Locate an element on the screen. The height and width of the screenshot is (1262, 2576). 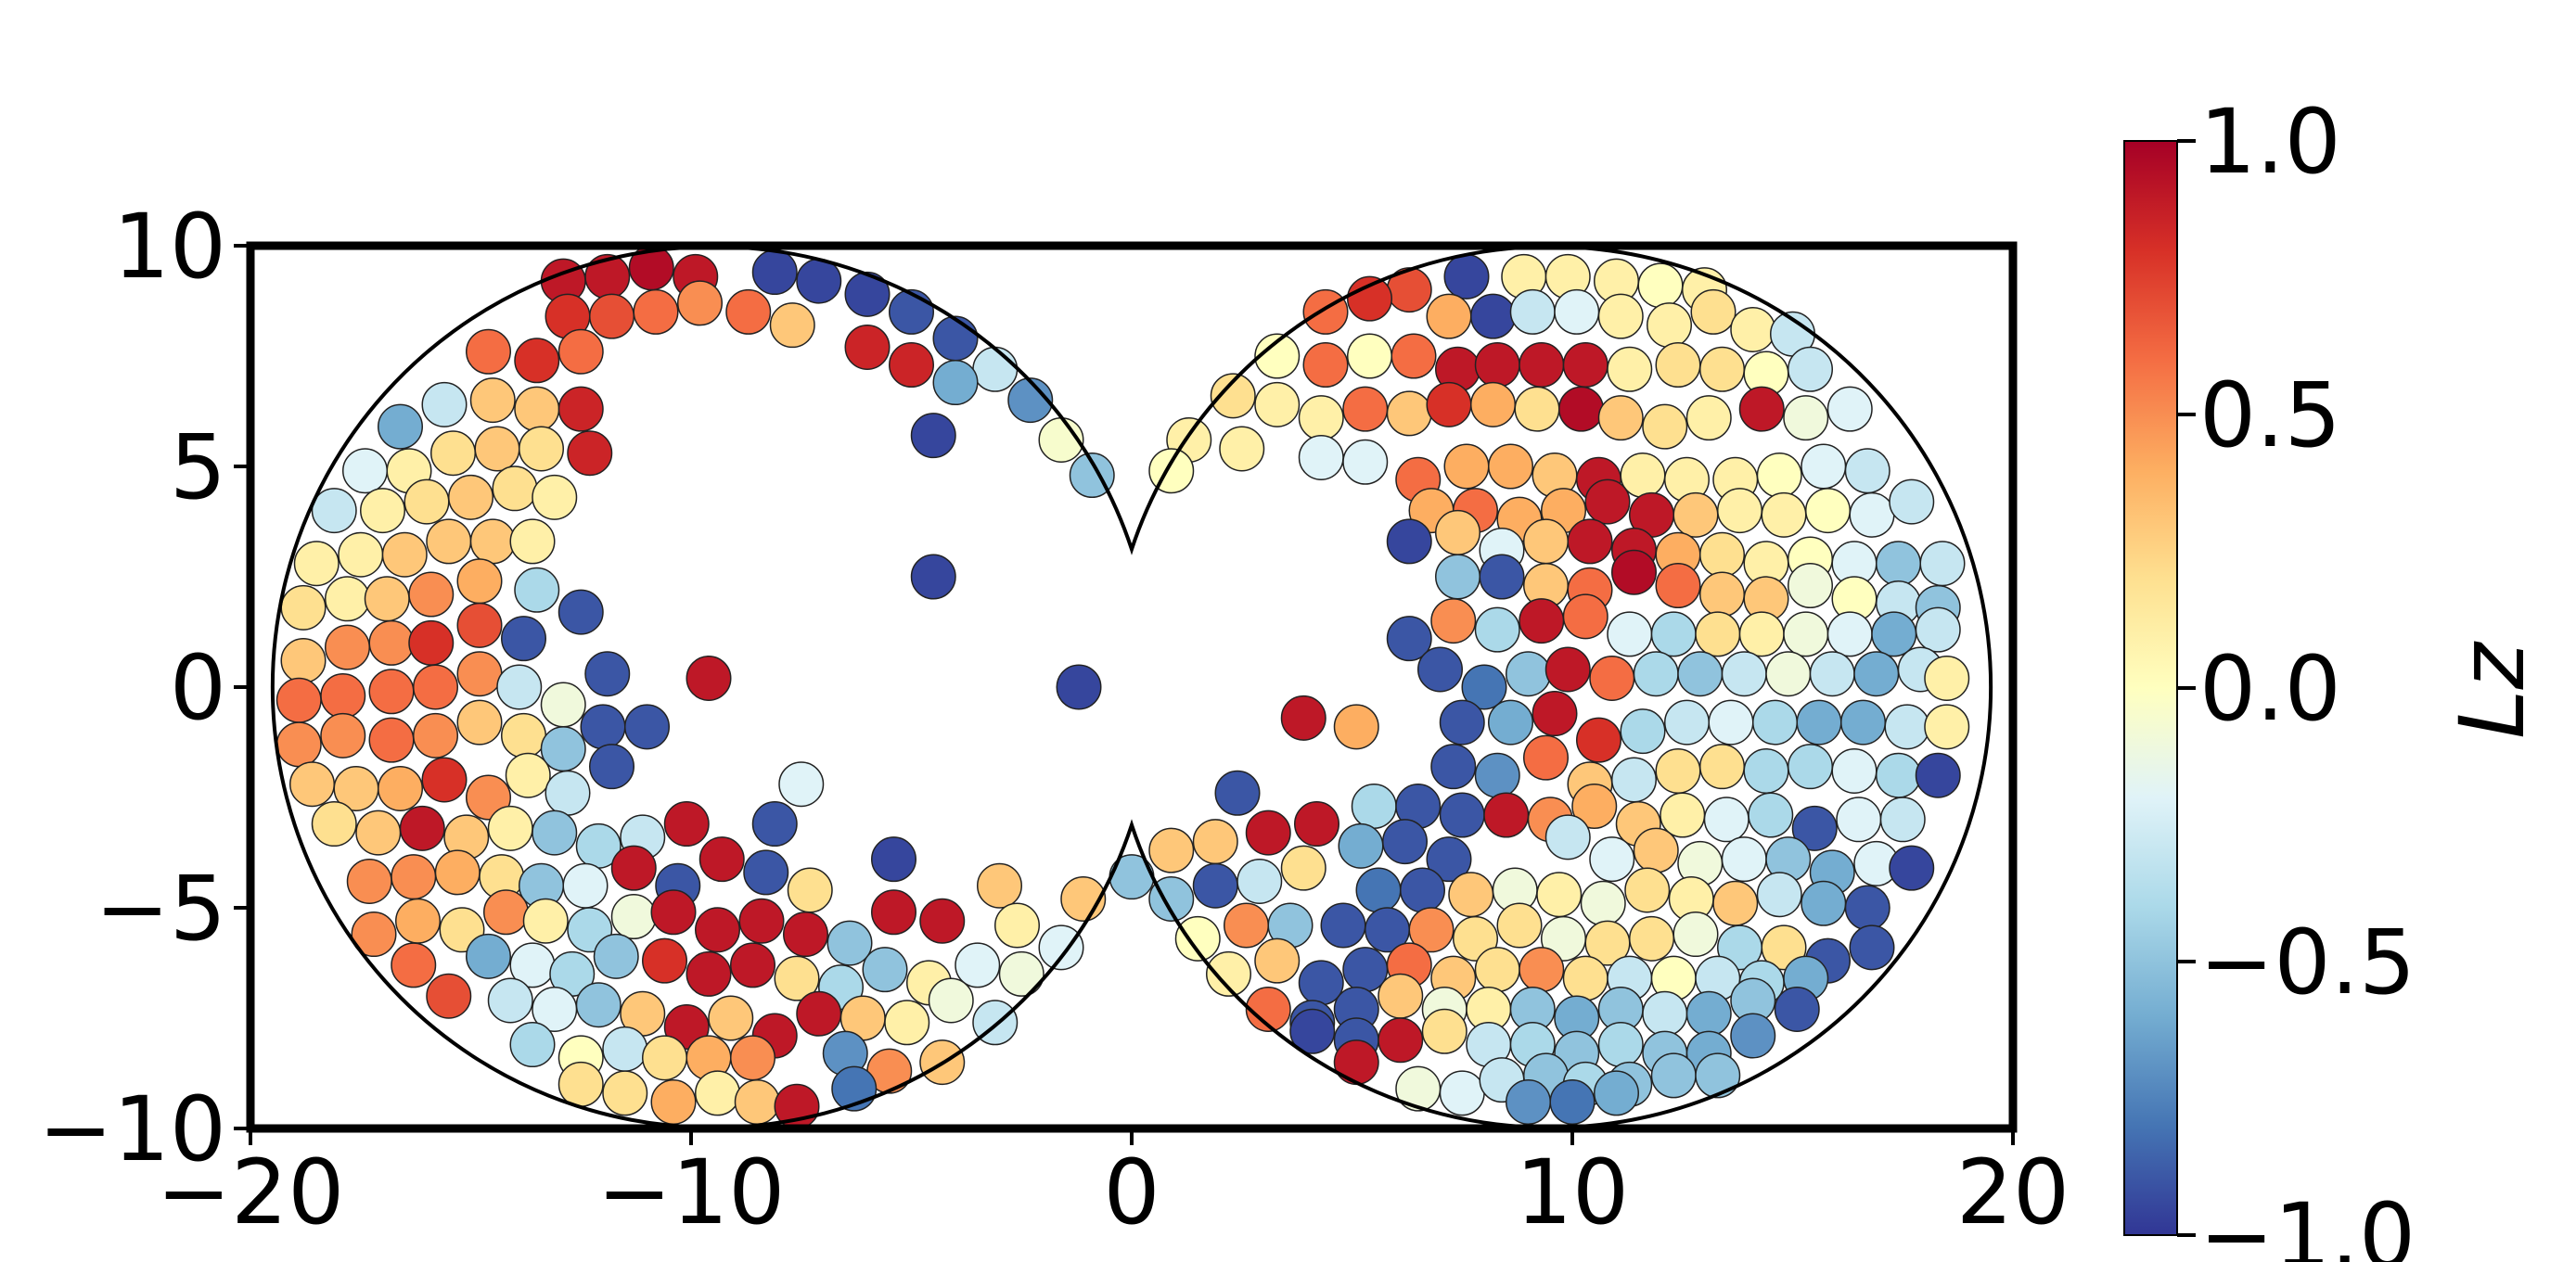
colorbar-tick-label: 1.0 is located at coordinates (2270, 142).